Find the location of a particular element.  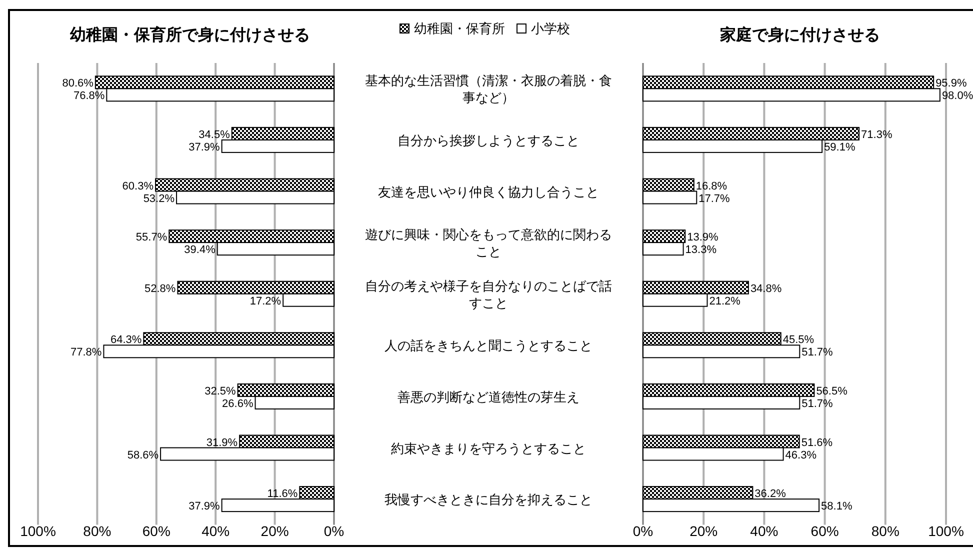

y-tick-label: 自分から挨拶しようとすること is located at coordinates (489, 140).